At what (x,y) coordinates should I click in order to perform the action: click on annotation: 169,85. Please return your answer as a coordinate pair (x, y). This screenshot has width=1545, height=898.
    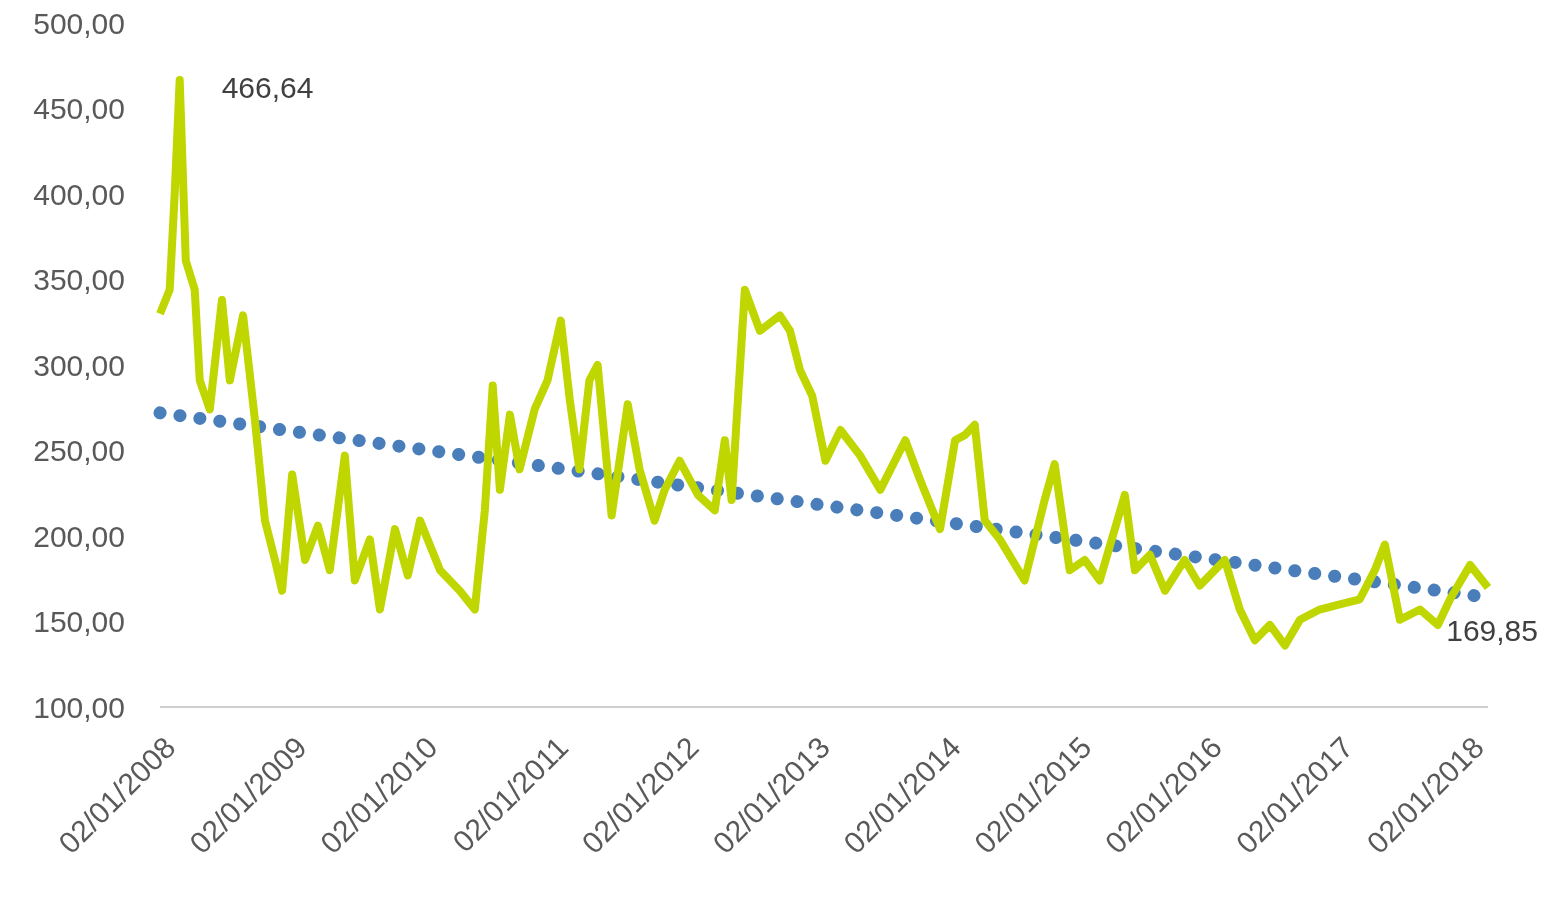
    Looking at the image, I should click on (1492, 630).